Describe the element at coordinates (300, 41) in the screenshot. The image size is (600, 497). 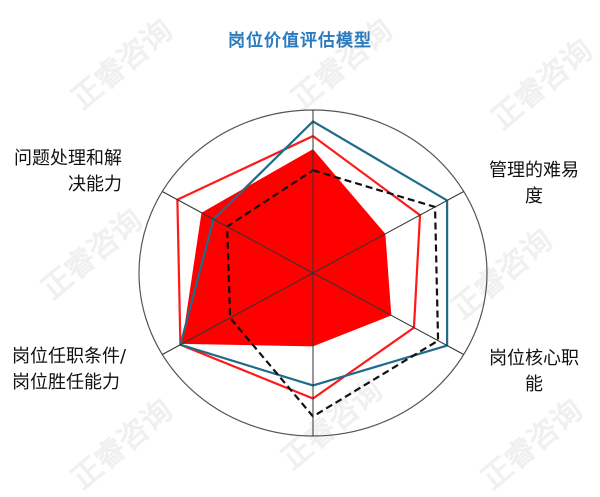
I see `chart-title: 岗位价值评估模型` at that location.